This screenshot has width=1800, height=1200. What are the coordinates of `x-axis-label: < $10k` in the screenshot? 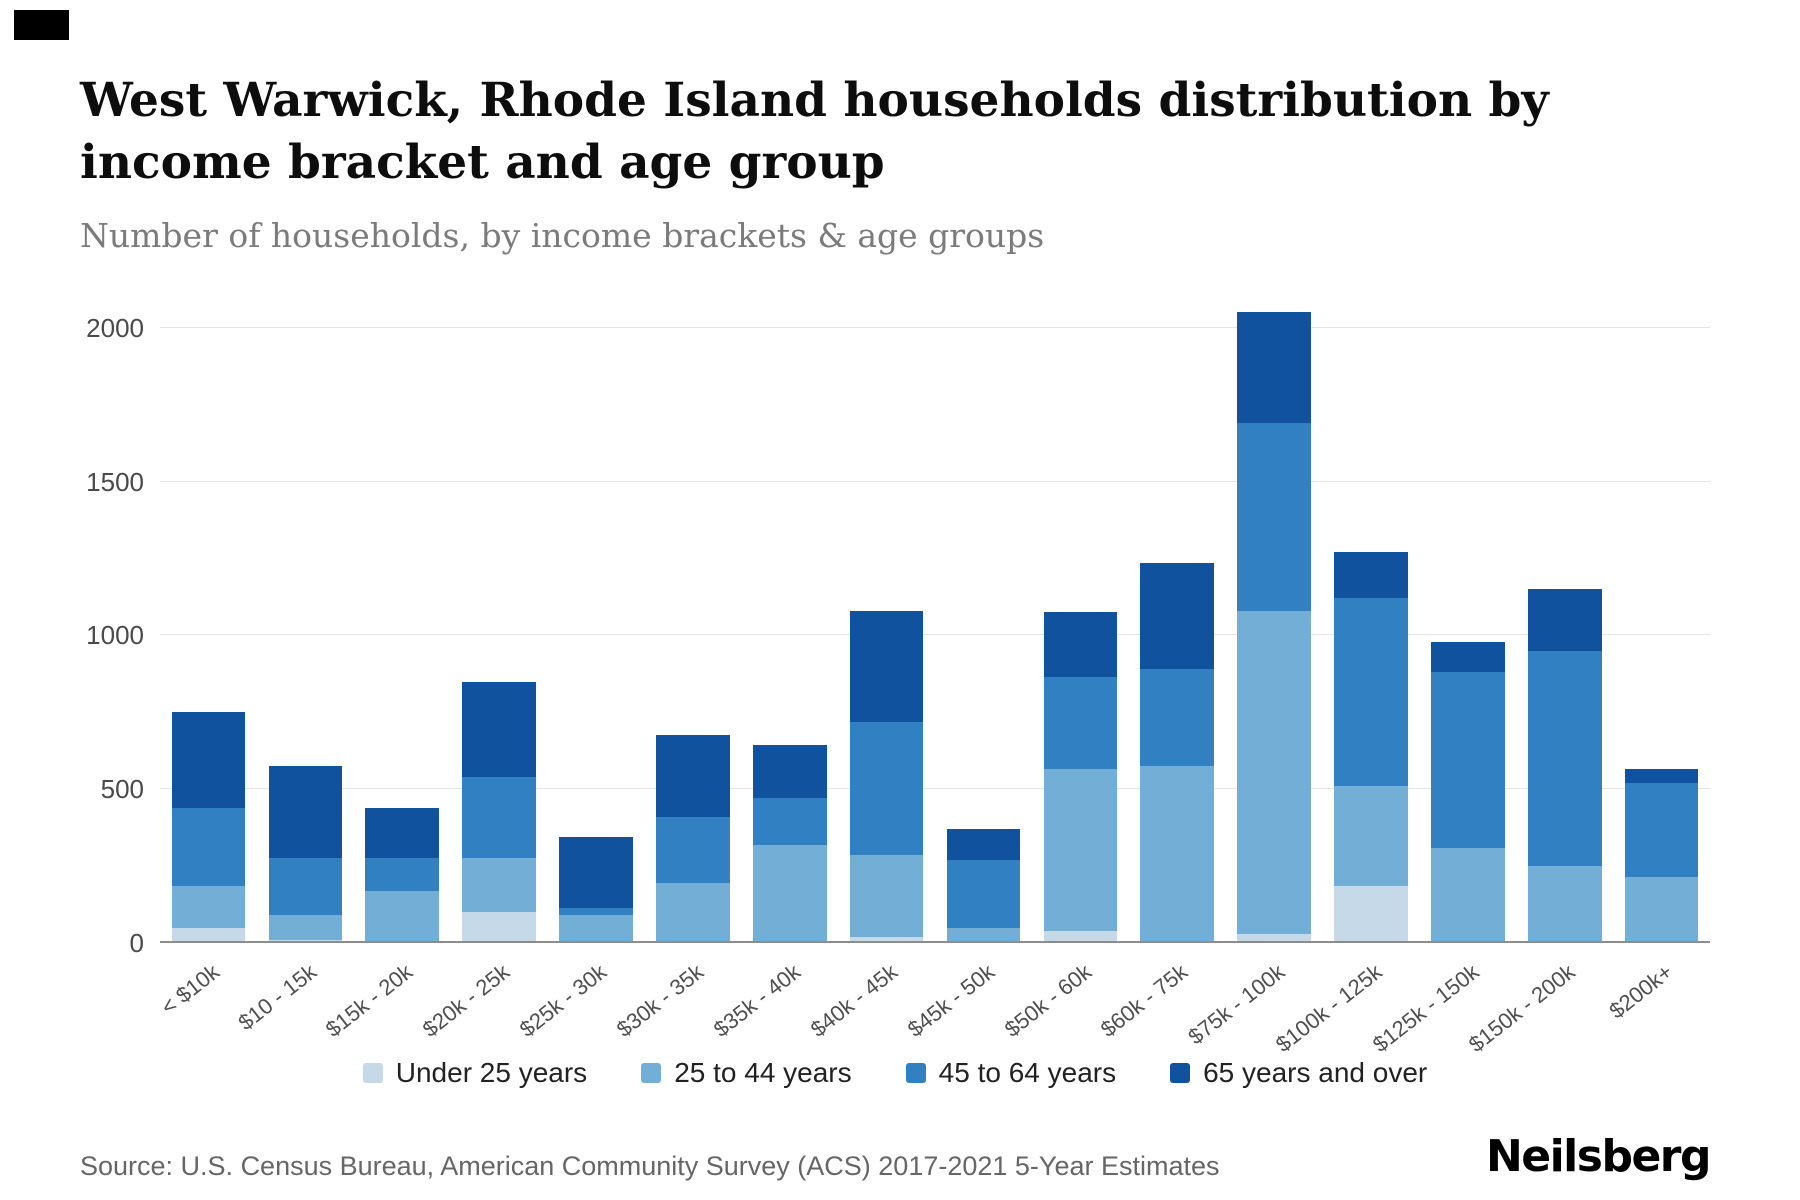 It's located at (189, 989).